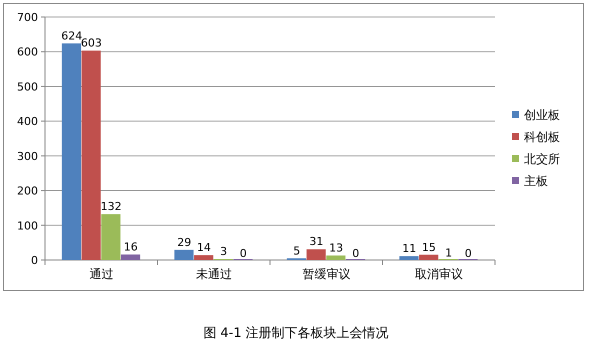  What do you see at coordinates (131, 247) in the screenshot?
I see `data-label: 16` at bounding box center [131, 247].